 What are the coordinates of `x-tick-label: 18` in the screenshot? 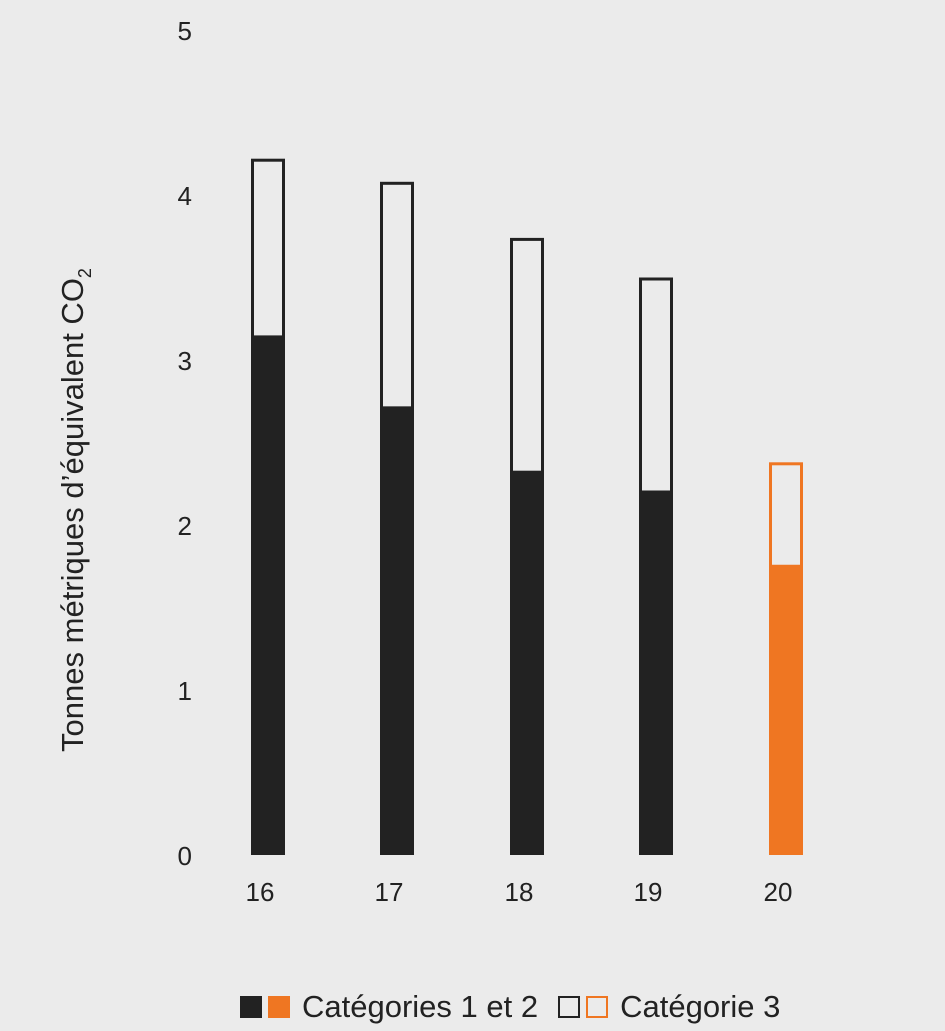 It's located at (519, 892).